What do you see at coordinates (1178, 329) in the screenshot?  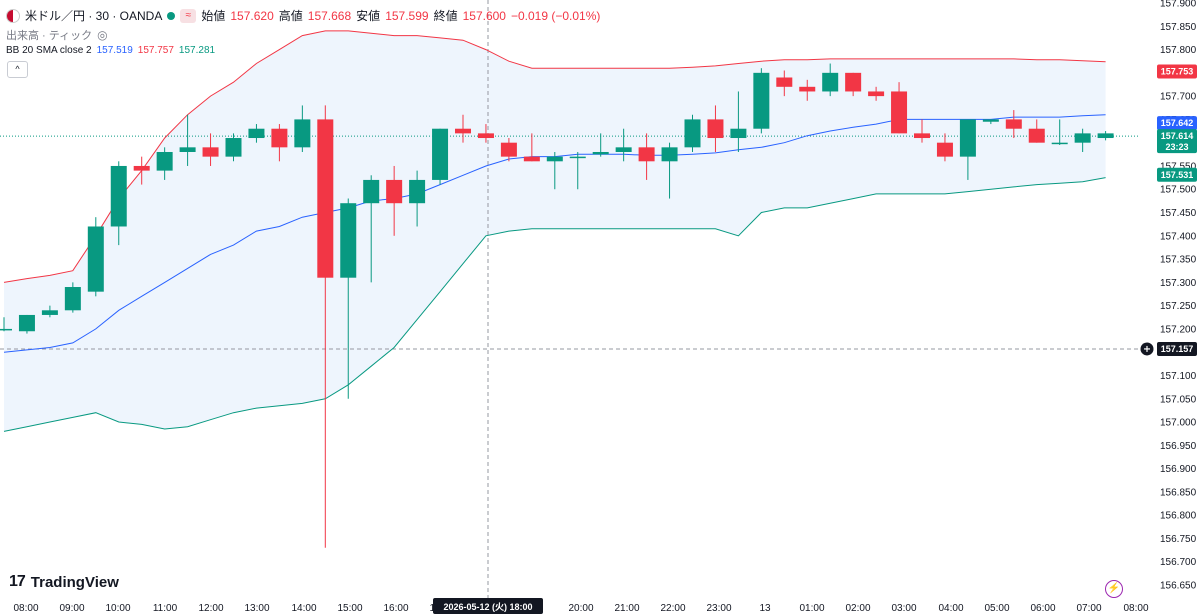 I see `price-tick-label: 157.200` at bounding box center [1178, 329].